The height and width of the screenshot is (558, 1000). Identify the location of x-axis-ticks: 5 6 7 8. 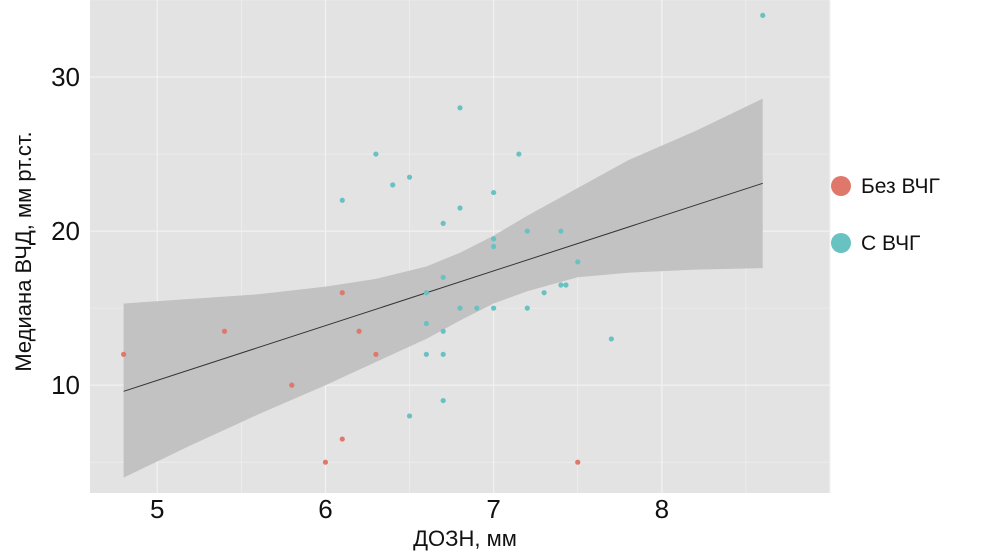
(409, 509).